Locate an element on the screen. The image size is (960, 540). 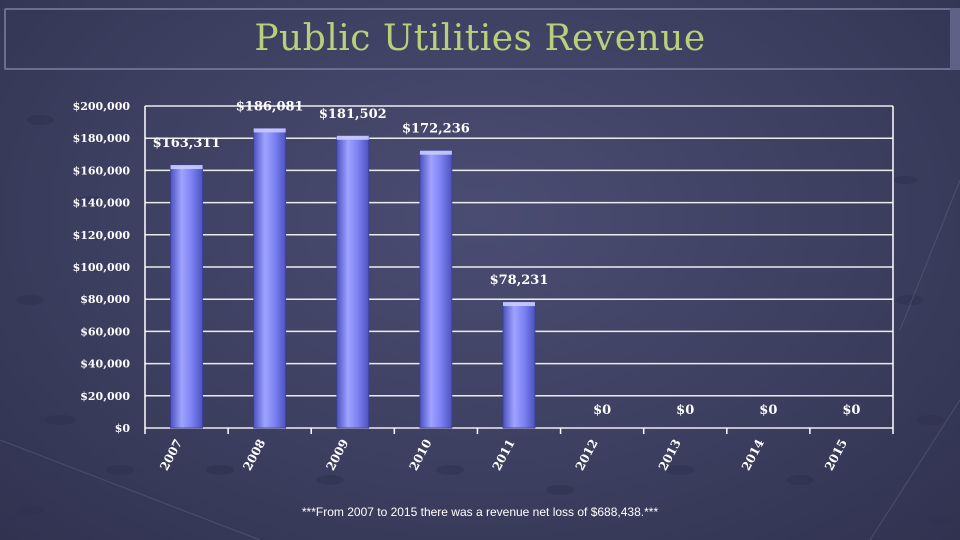
data-label: $78,231 is located at coordinates (519, 280).